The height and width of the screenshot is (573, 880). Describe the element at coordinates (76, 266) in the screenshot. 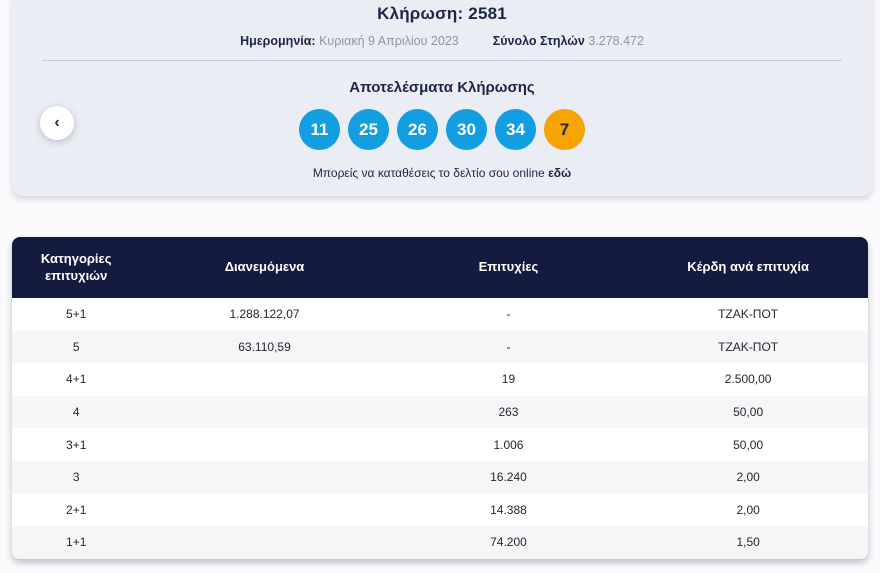

I see `header-category: Κατηγορίες επιτυχιών` at that location.